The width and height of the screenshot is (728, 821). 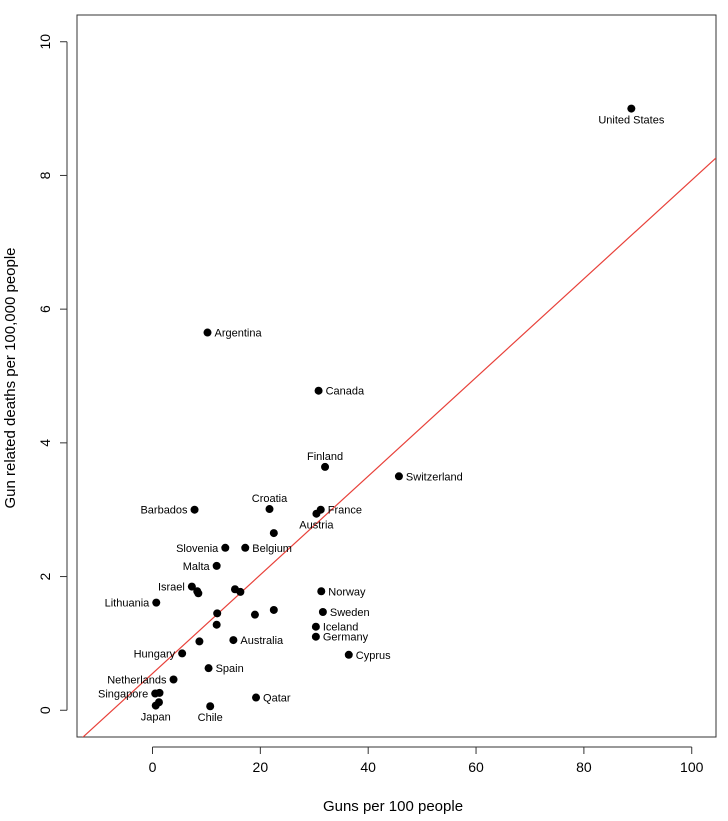 I want to click on x-tick-label: 20, so click(x=261, y=767).